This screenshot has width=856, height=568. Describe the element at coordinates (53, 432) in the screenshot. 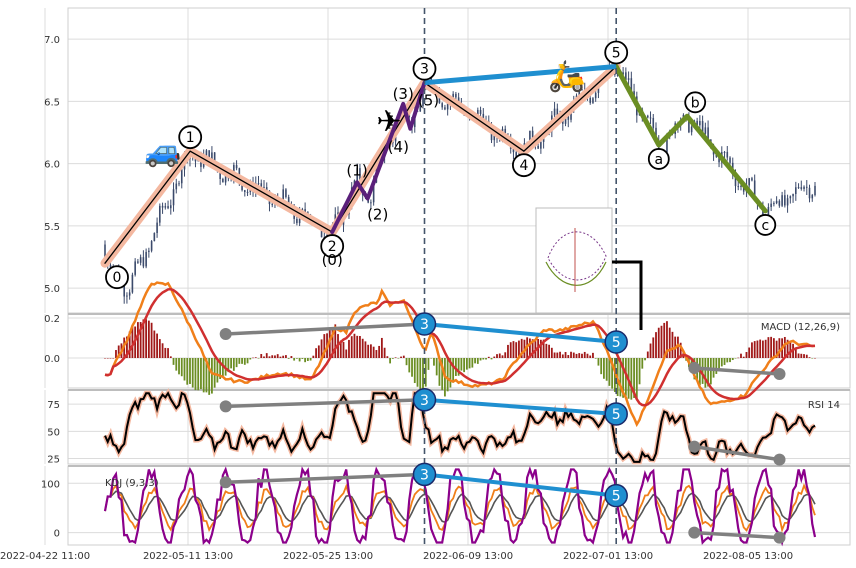

I see `rsi-tick-label: 50` at that location.